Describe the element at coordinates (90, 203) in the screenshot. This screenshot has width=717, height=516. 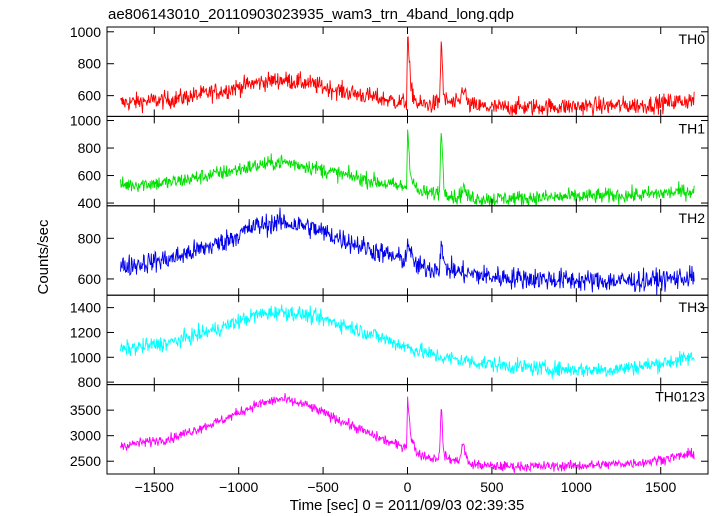
I see `y-tick-label: 400` at that location.